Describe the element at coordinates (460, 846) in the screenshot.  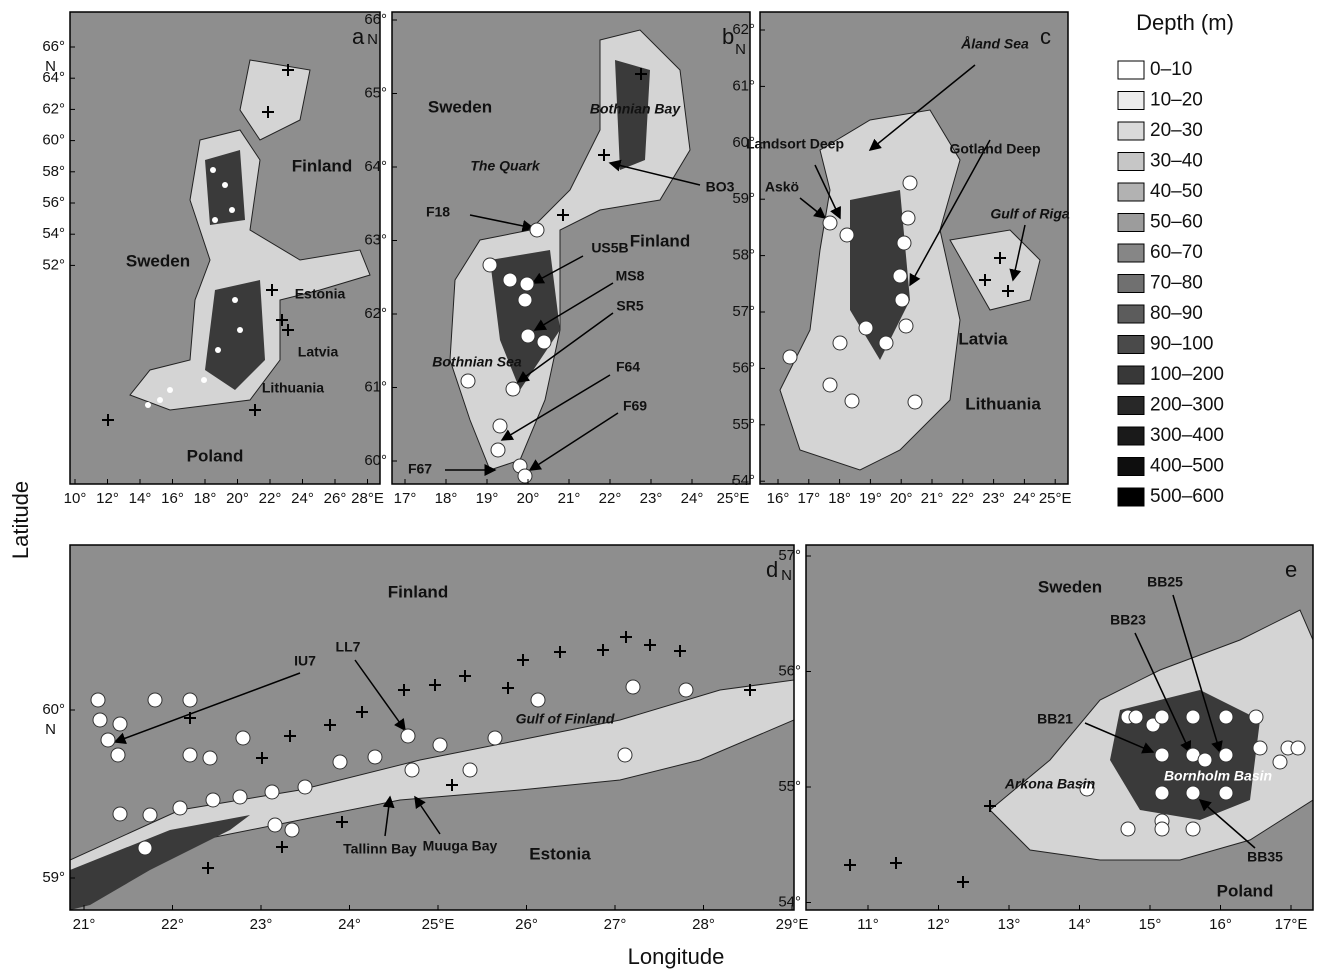
I see `place-label: Muuga Bay` at that location.